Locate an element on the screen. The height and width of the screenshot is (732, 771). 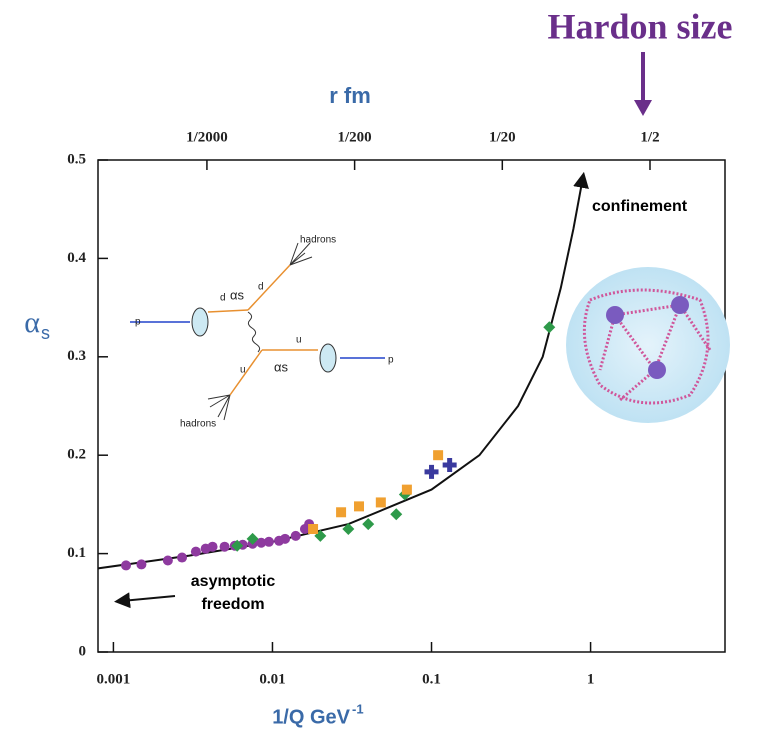
annotation-arrow is located at coordinates (145, 600).